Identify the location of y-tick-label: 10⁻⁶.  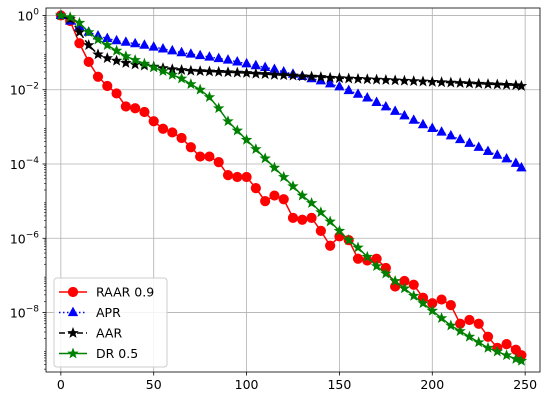
(24, 238).